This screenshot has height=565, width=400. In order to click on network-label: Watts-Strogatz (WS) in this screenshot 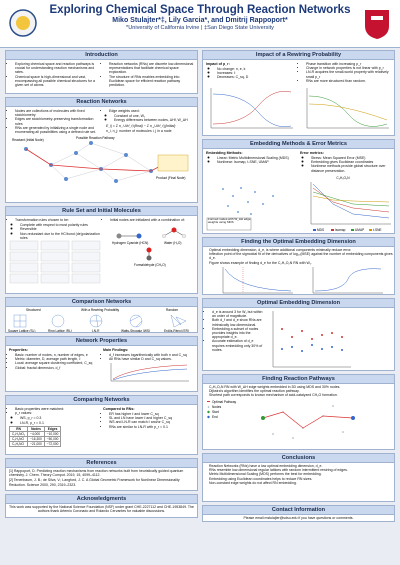, I will do `click(135, 331)`.